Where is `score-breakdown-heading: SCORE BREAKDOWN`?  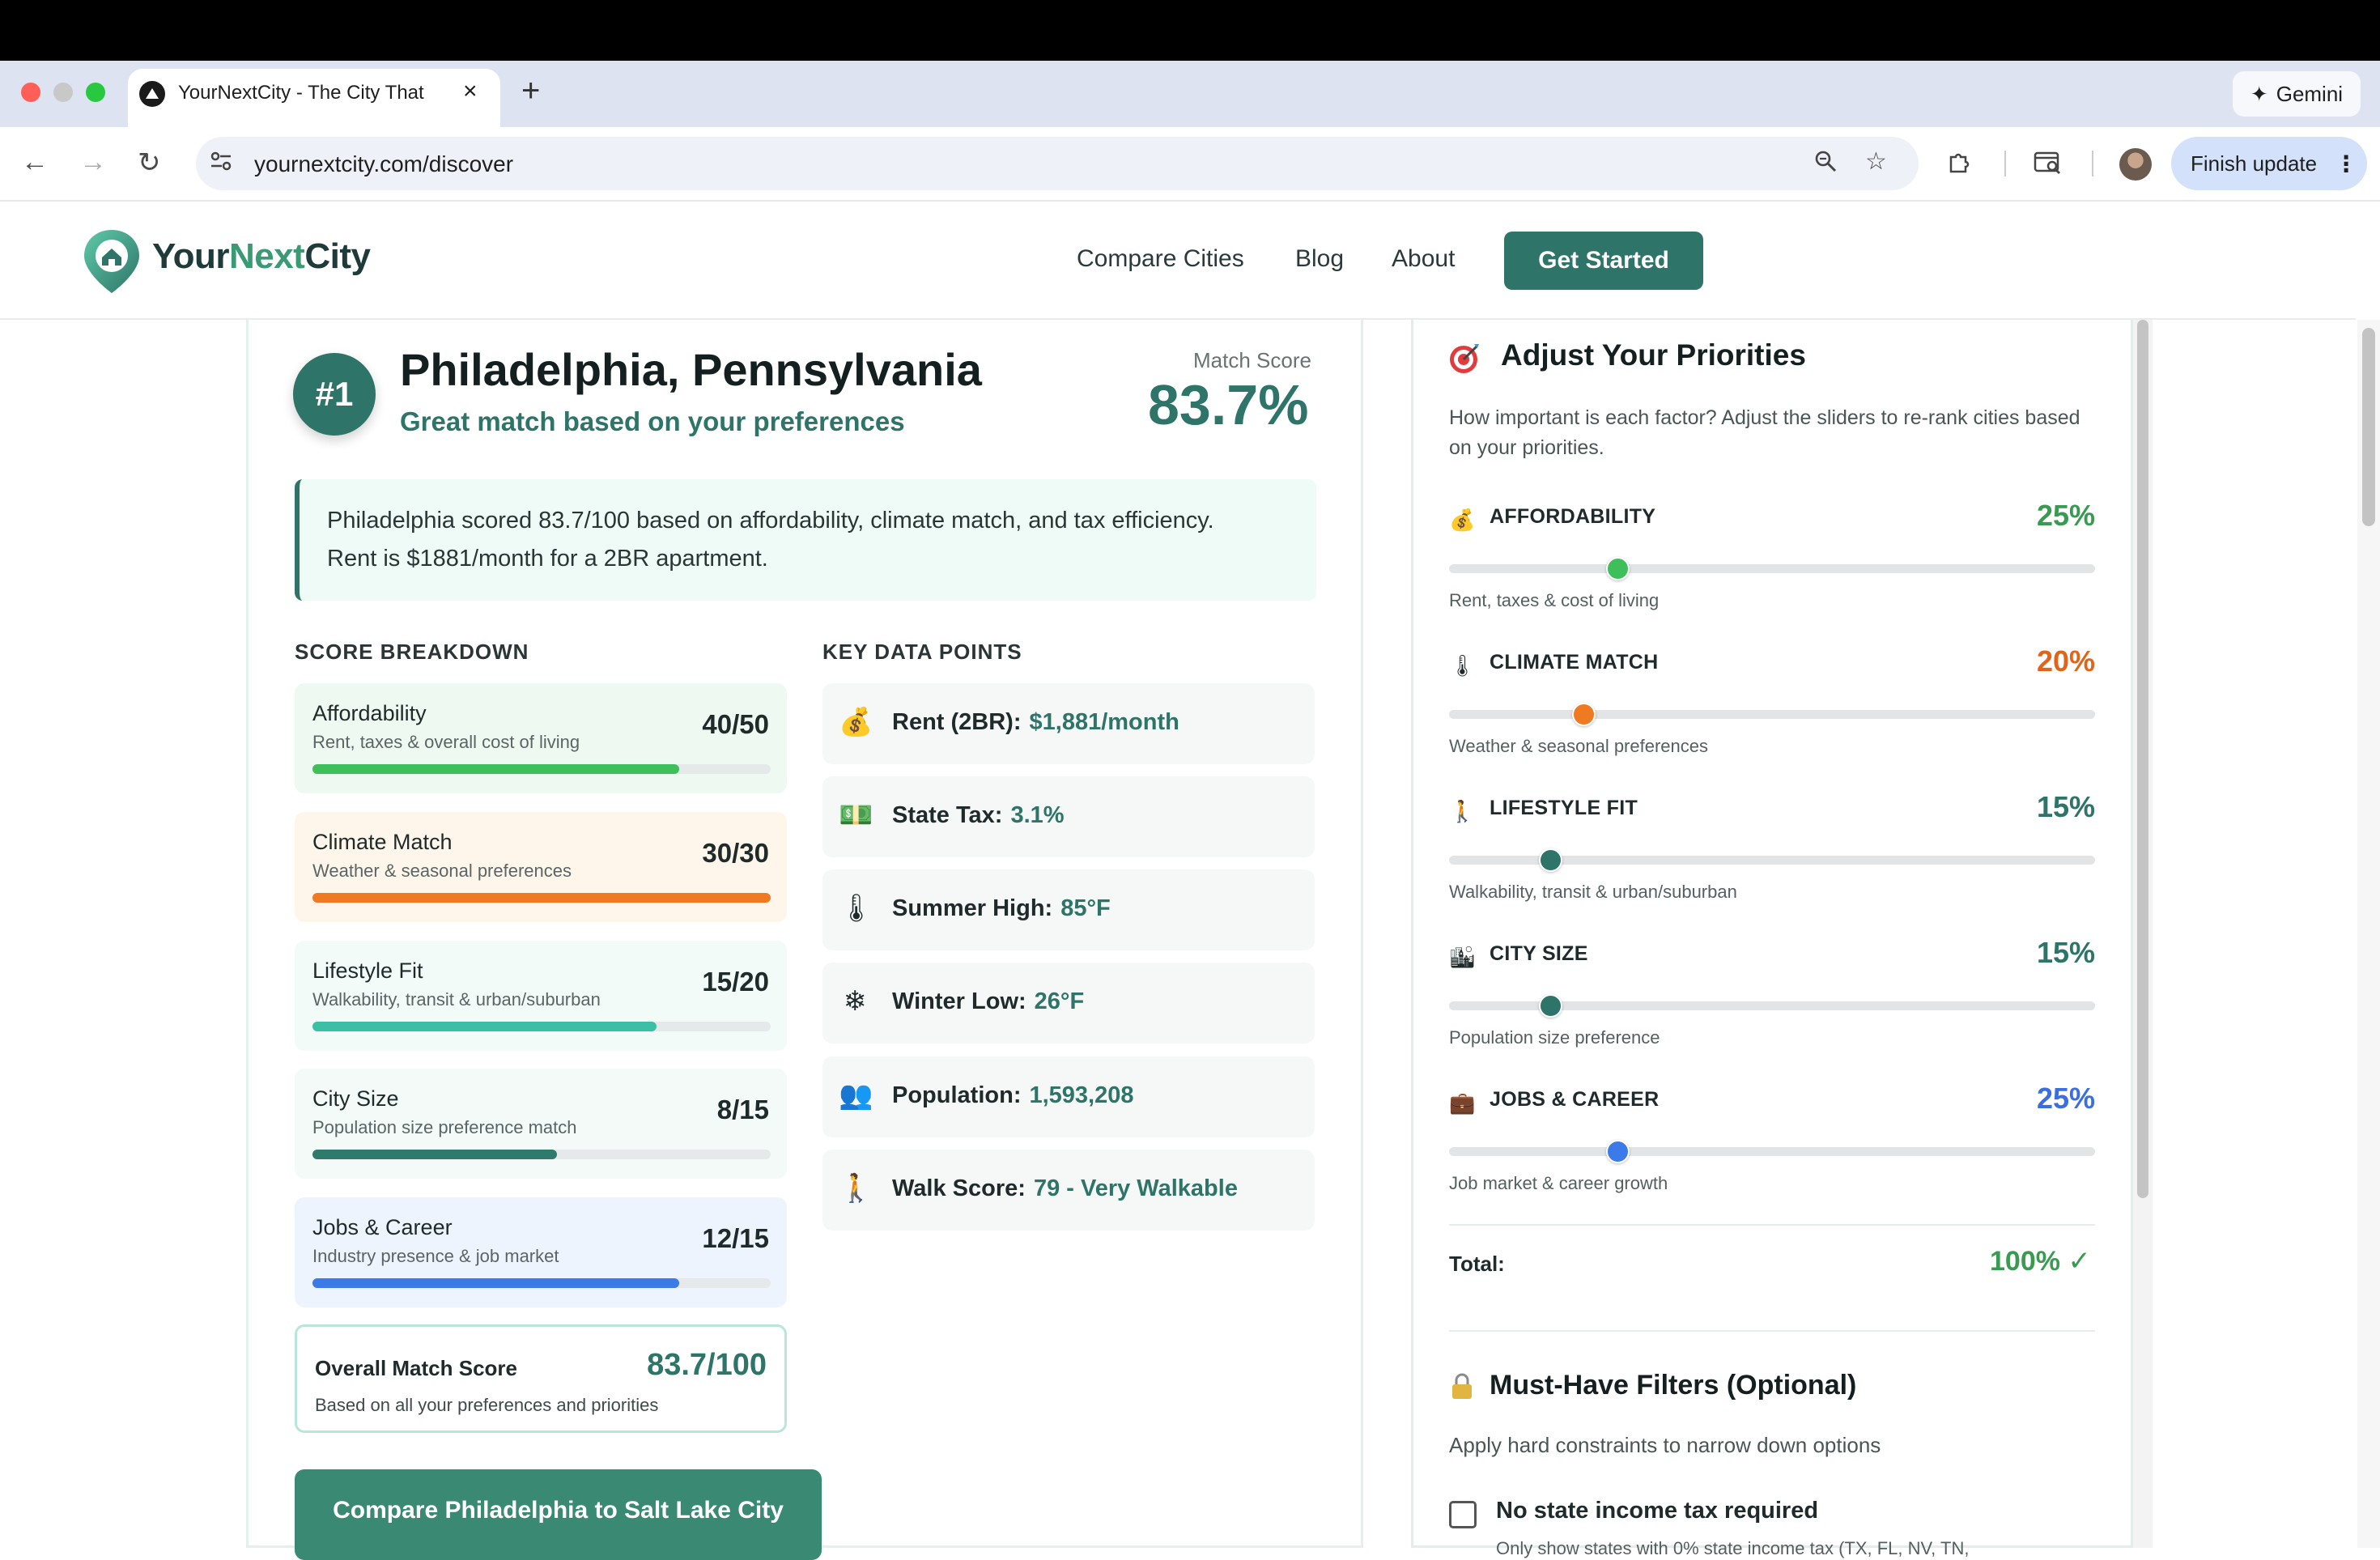
score-breakdown-heading: SCORE BREAKDOWN is located at coordinates (412, 652).